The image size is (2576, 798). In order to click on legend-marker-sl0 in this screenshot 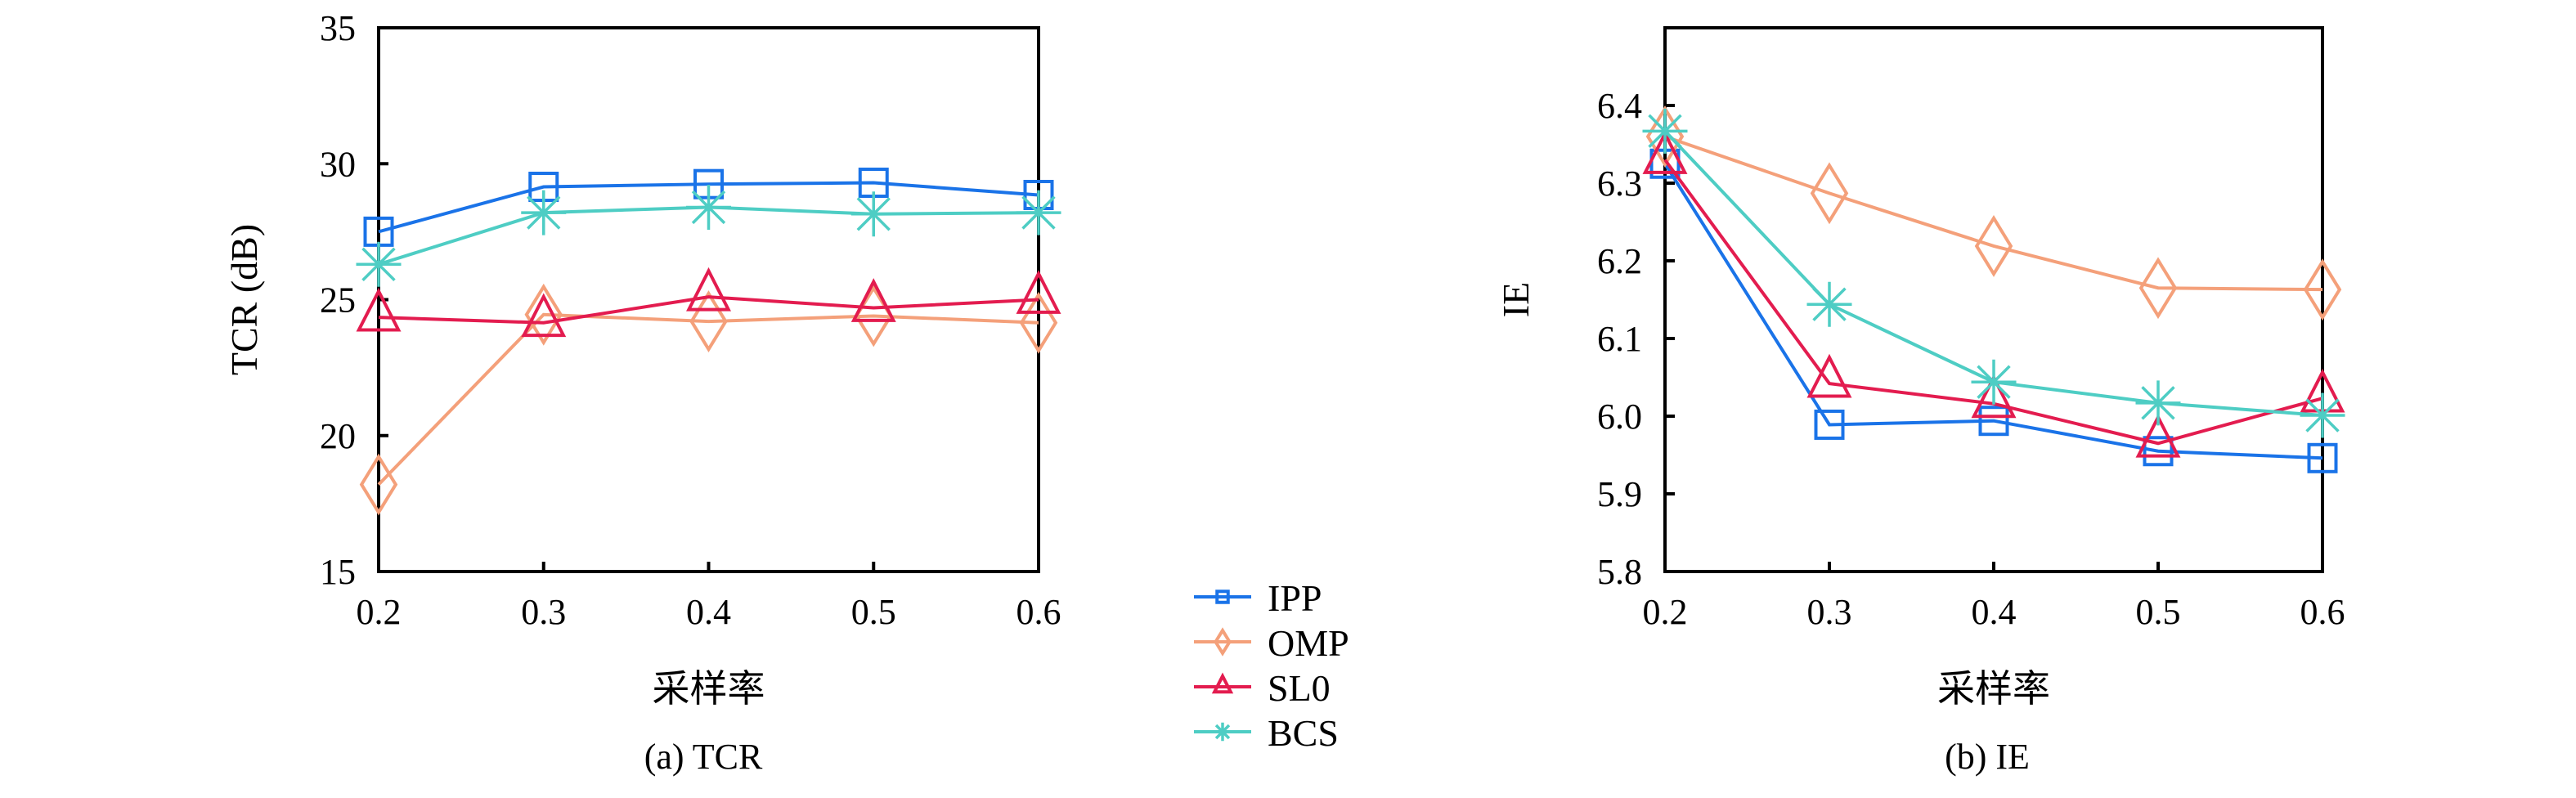, I will do `click(1222, 683)`.